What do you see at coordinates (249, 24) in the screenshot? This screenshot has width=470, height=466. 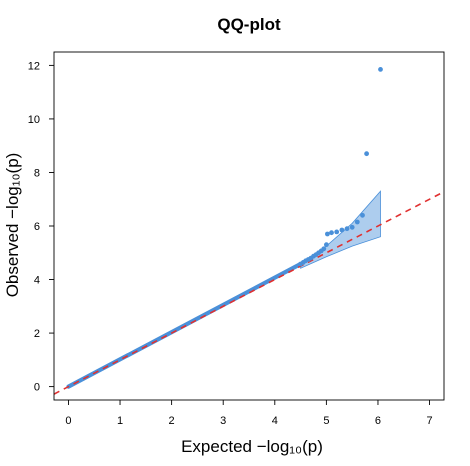 I see `chart-title: QQ-plot` at bounding box center [249, 24].